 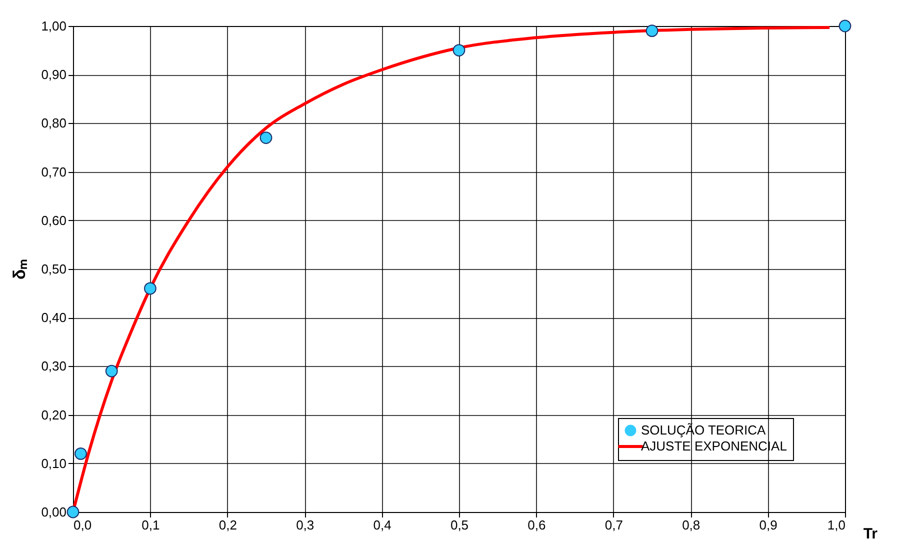 I want to click on y-tick-label: 0,00, so click(x=53, y=512).